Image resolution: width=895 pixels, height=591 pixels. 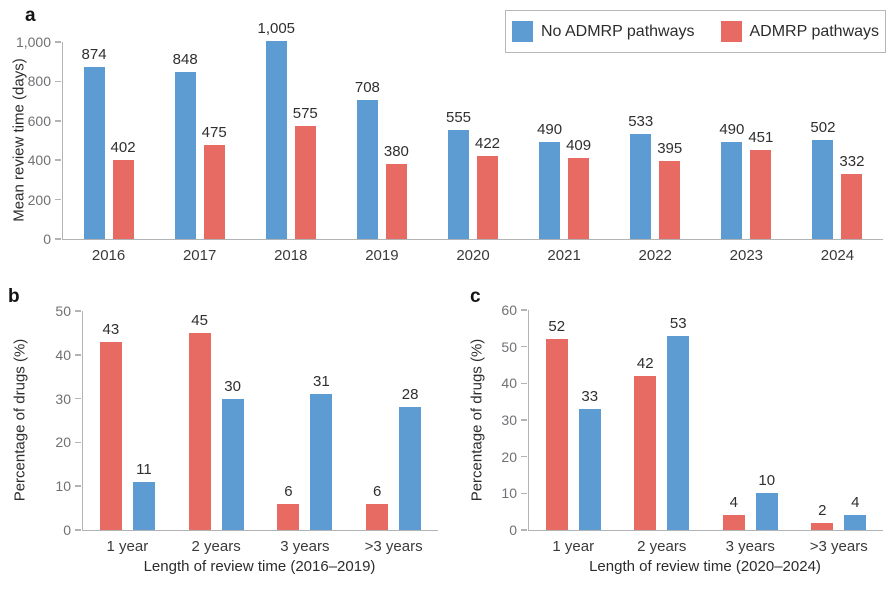 I want to click on bar-value-label: 409, so click(x=579, y=146).